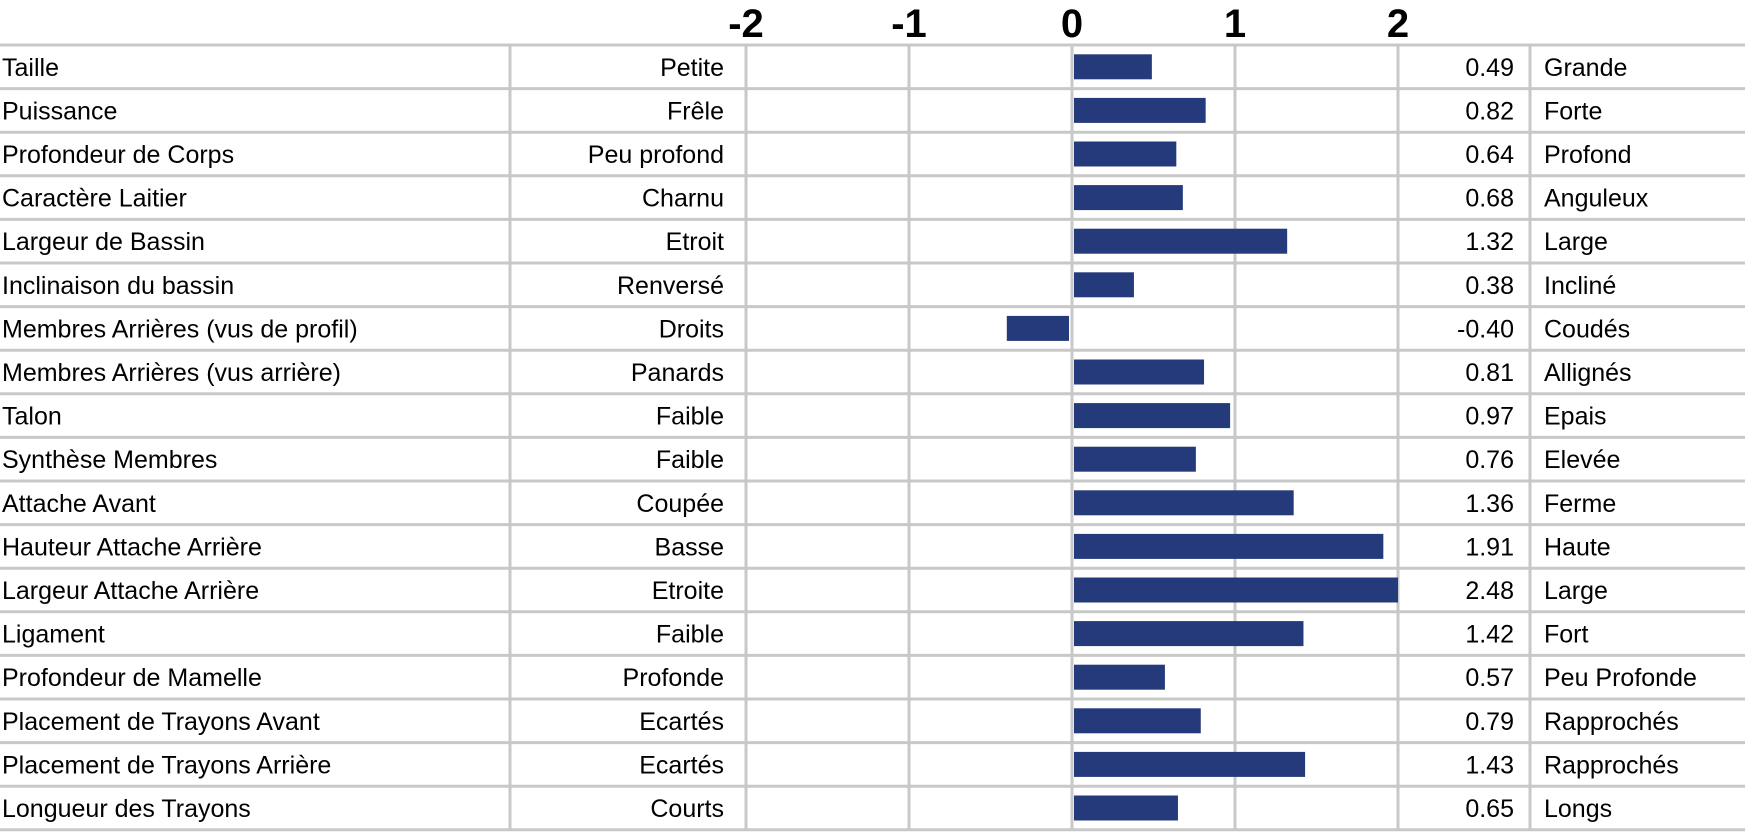 The height and width of the screenshot is (837, 1745). Describe the element at coordinates (1578, 809) in the screenshot. I see `high-pole-label: Longs` at that location.